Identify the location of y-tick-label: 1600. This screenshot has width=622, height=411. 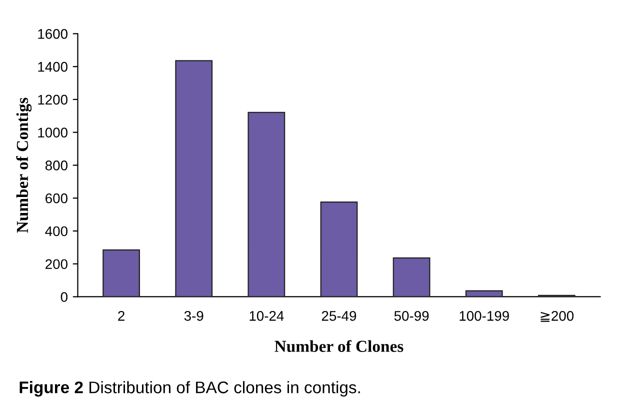
(53, 34).